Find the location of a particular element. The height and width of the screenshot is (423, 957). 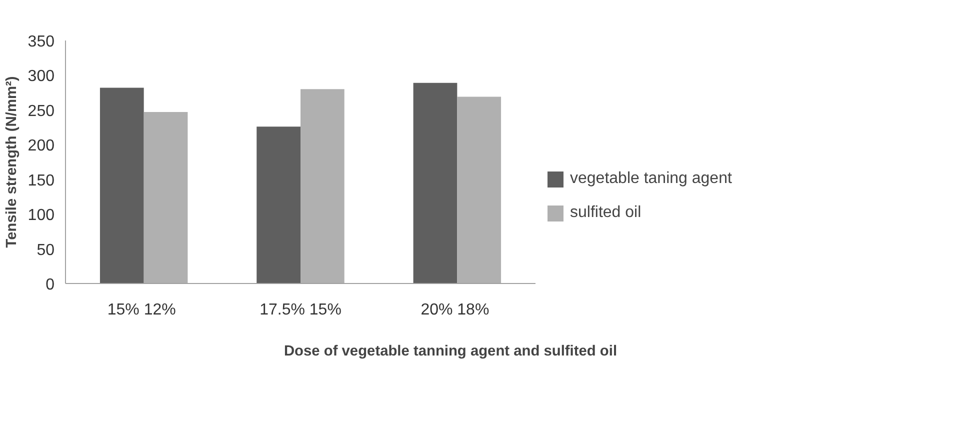

x-tick-label: 20% 18% is located at coordinates (455, 310).